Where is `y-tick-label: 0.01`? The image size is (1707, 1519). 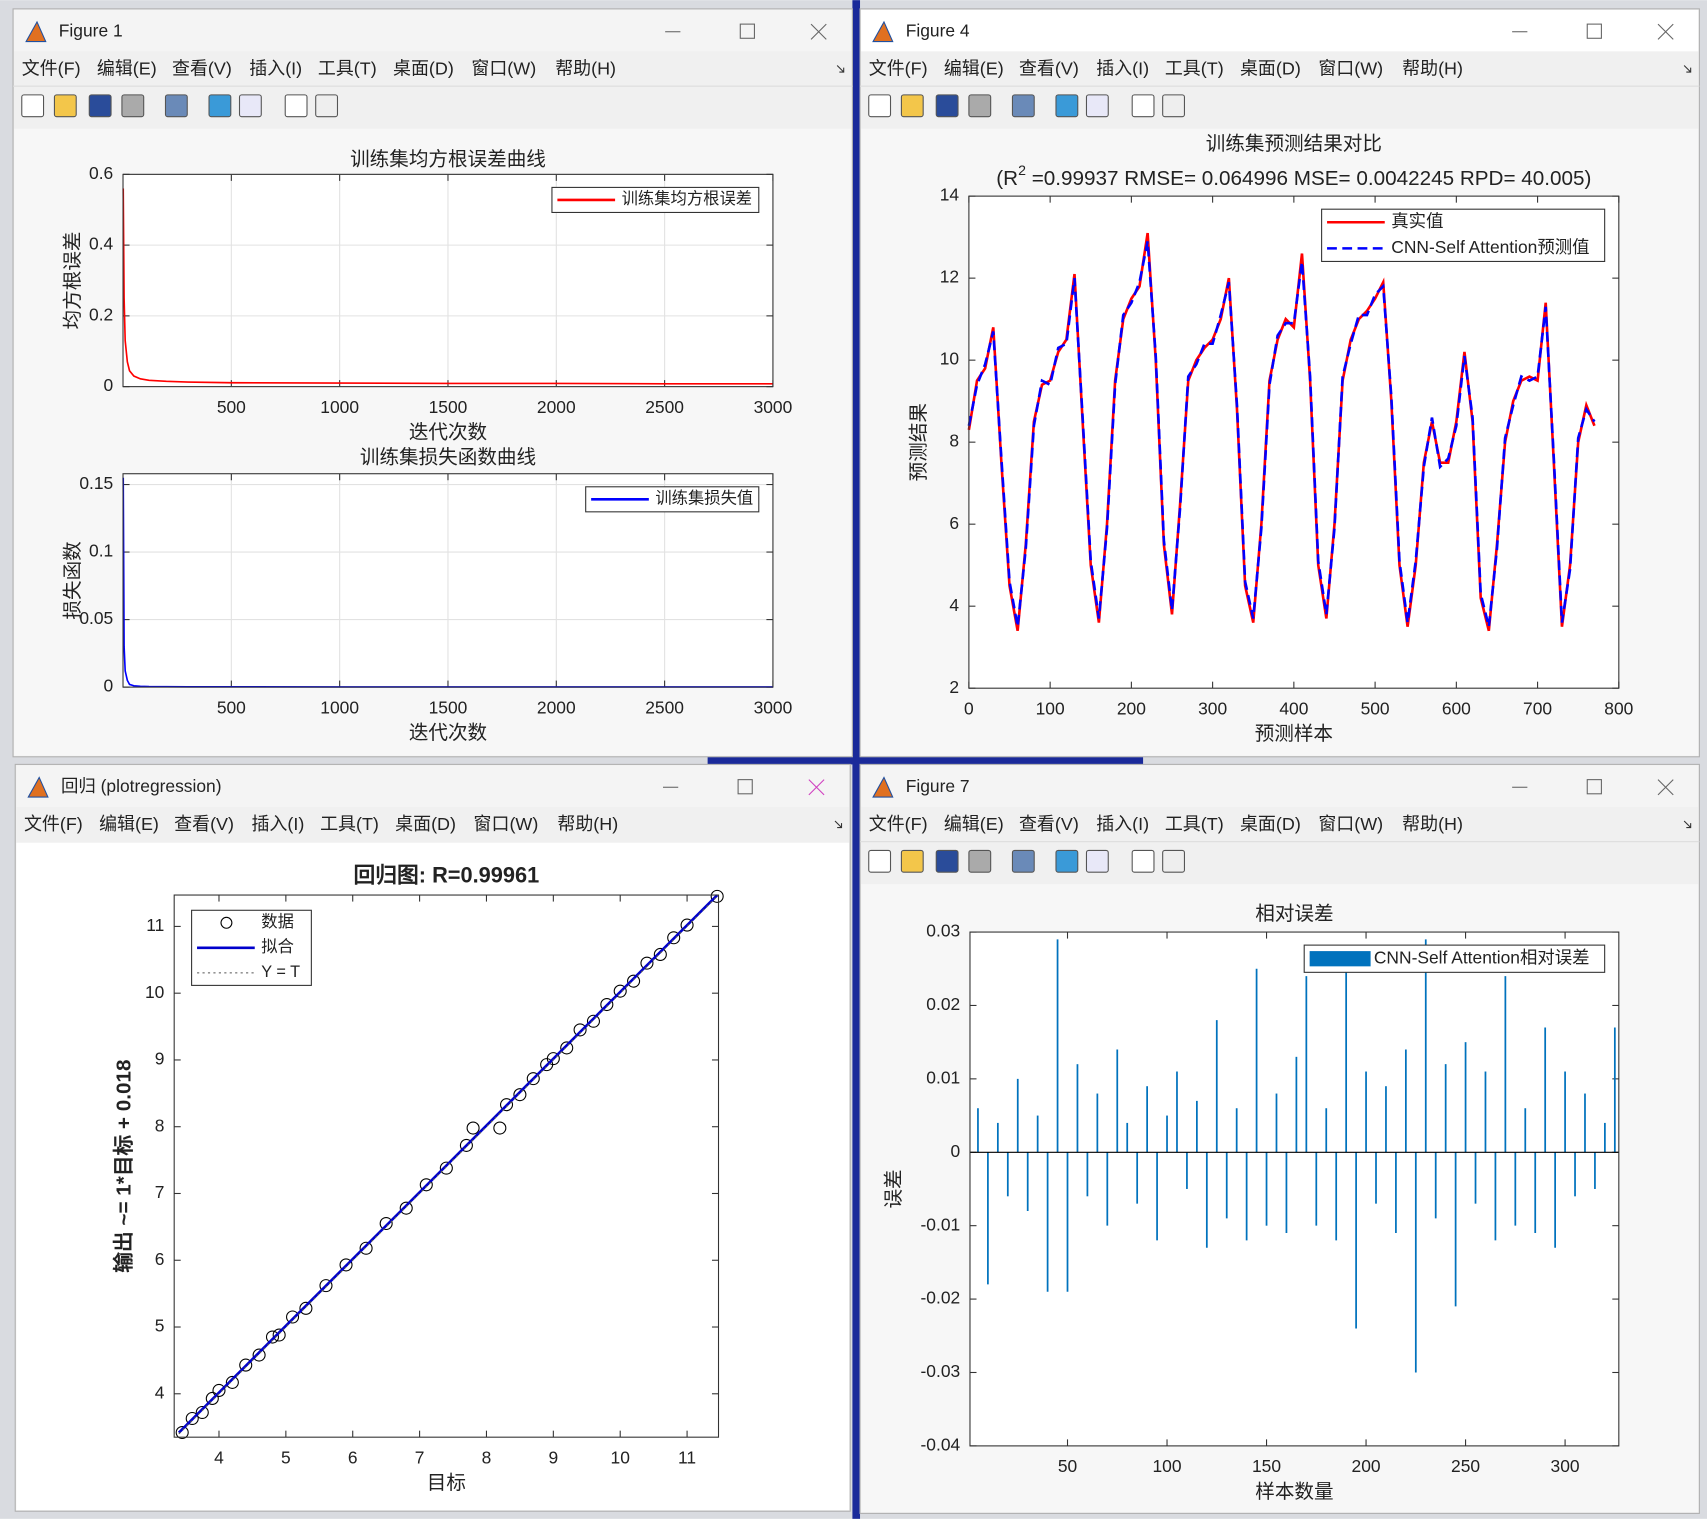
y-tick-label: 0.01 is located at coordinates (943, 1077).